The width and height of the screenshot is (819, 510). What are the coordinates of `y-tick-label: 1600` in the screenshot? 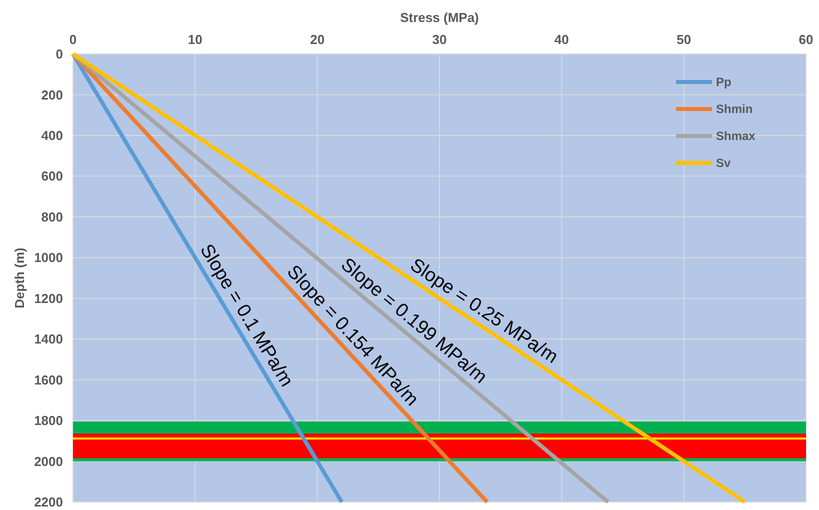 It's located at (48, 380).